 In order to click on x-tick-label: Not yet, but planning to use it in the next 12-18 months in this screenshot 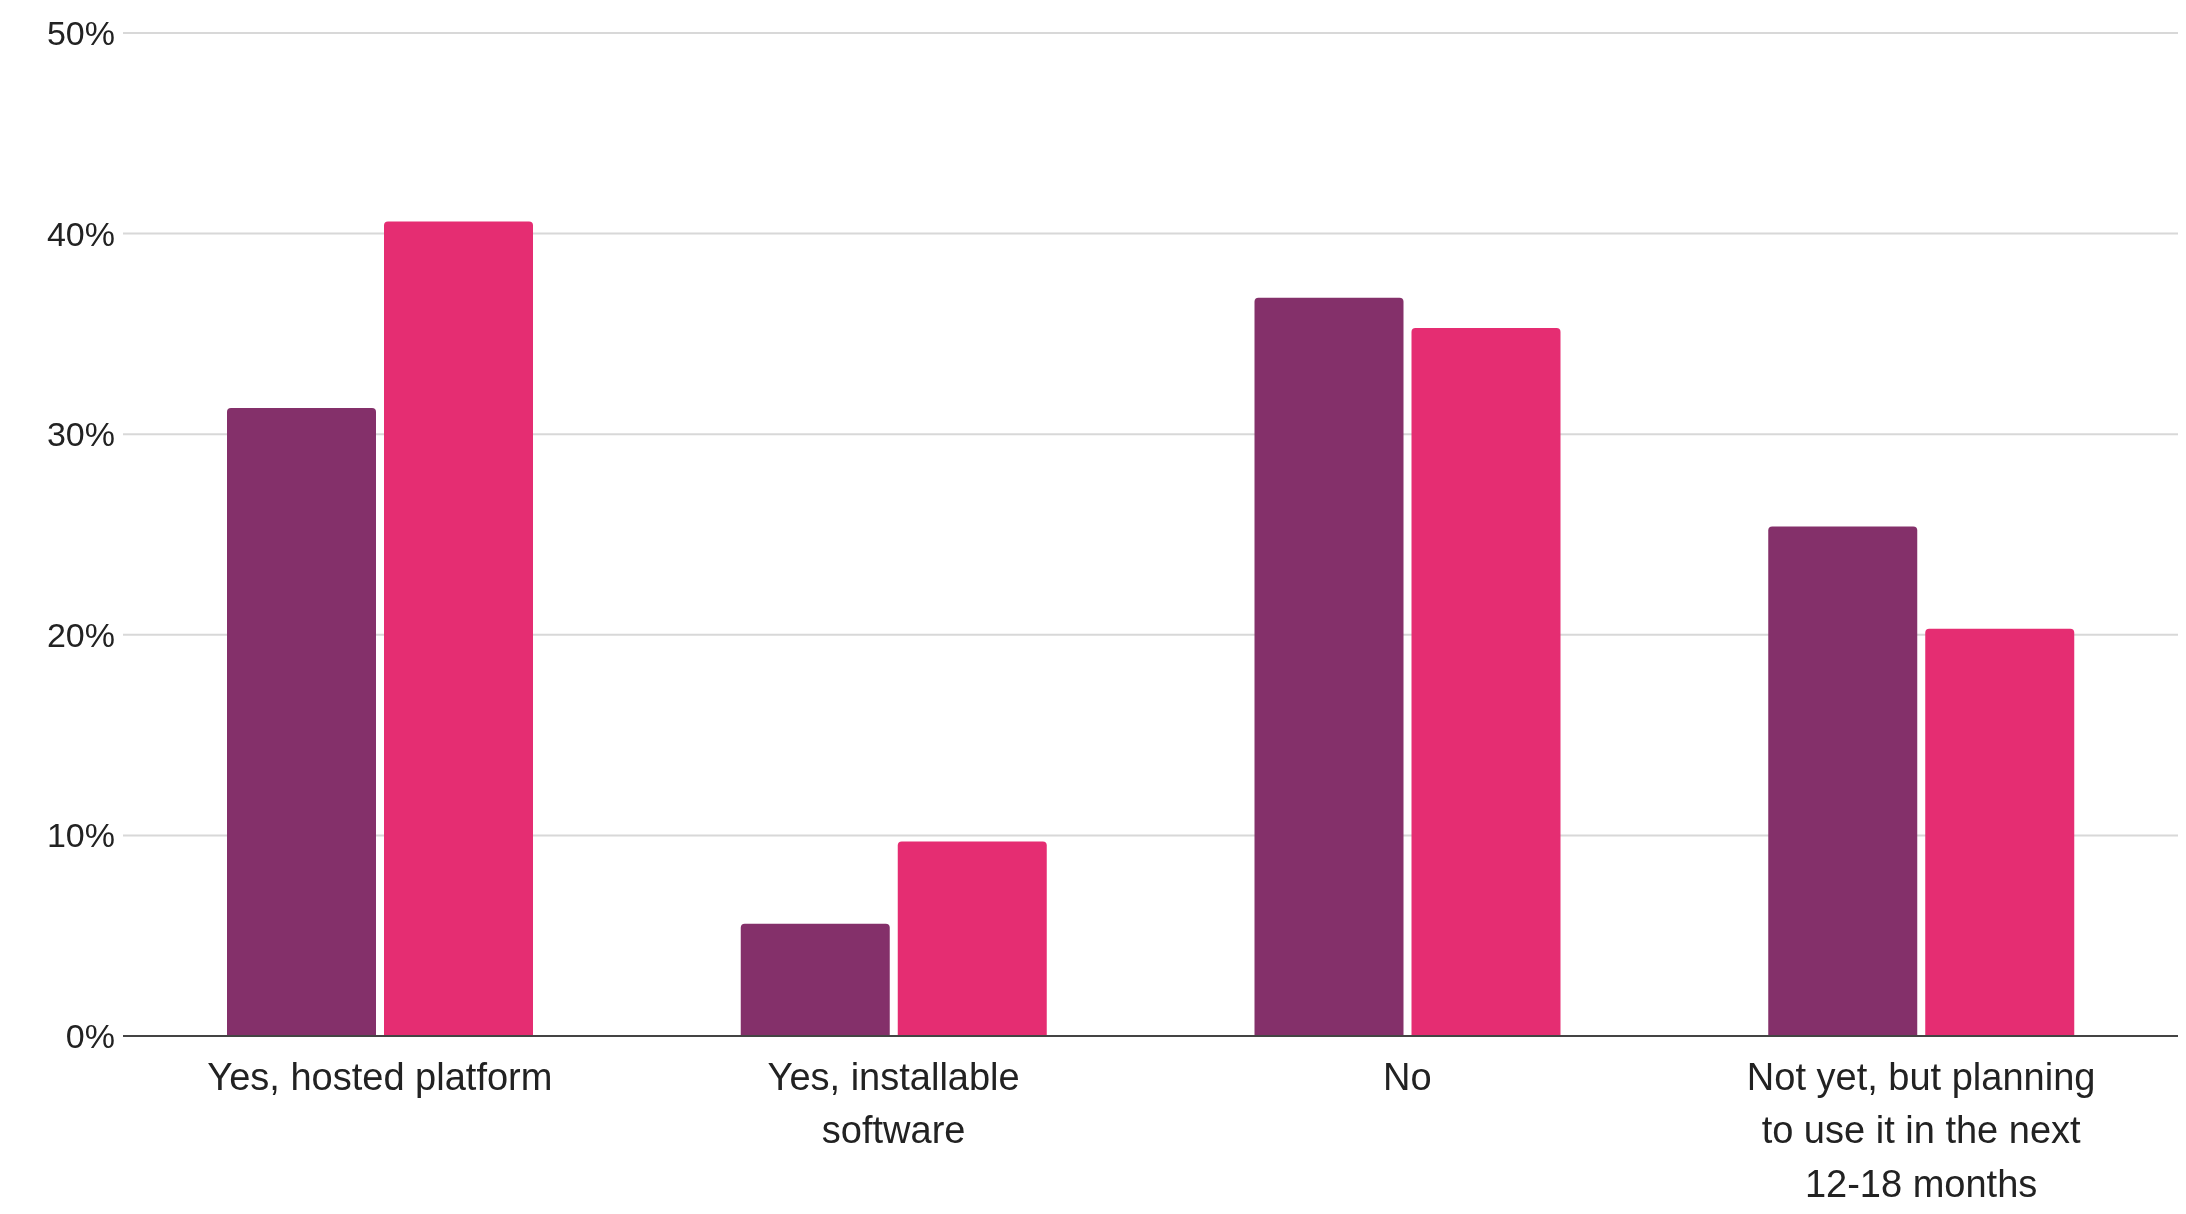, I will do `click(1921, 1130)`.